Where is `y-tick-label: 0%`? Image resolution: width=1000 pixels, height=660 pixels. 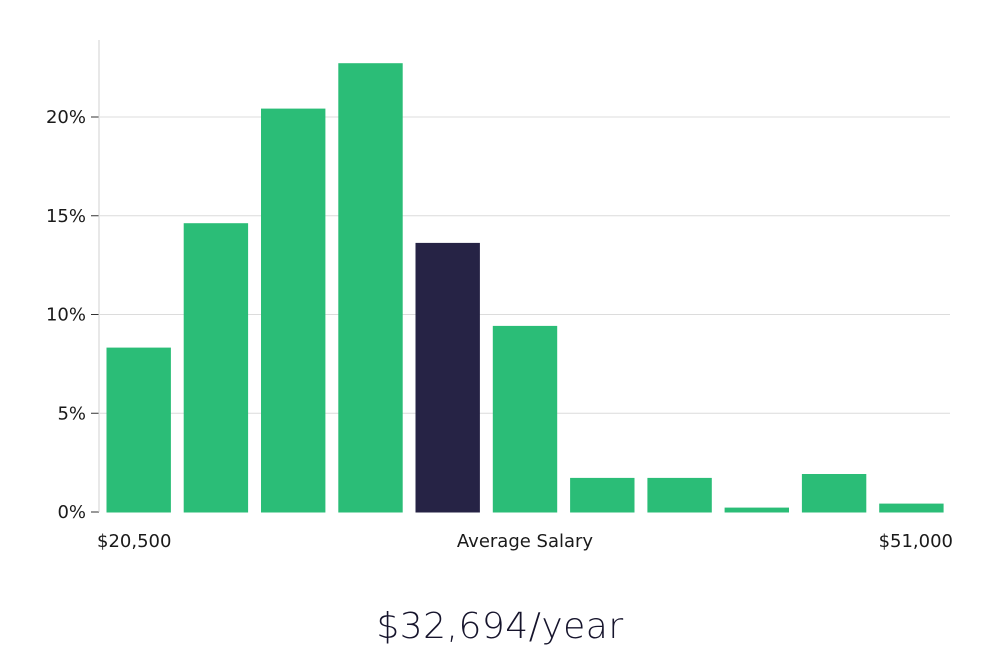
y-tick-label: 0% is located at coordinates (71, 512).